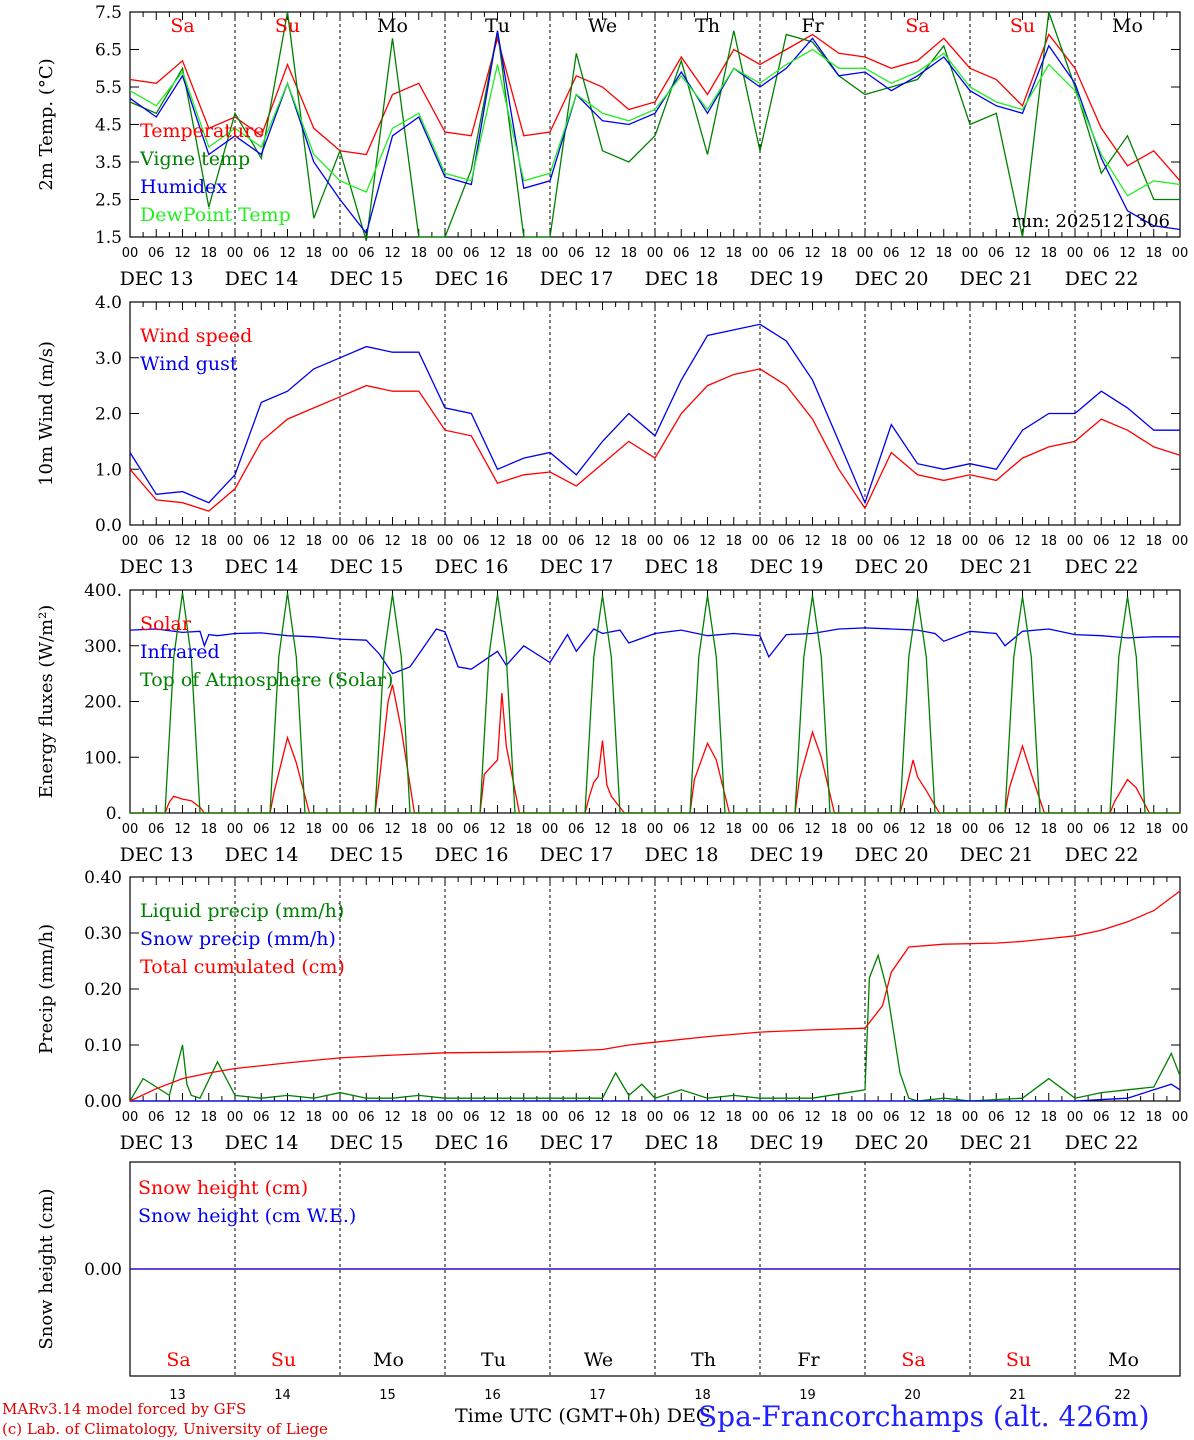 Image resolution: width=1194 pixels, height=1440 pixels. Describe the element at coordinates (194, 159) in the screenshot. I see `legend-entry: Vigne temp` at that location.